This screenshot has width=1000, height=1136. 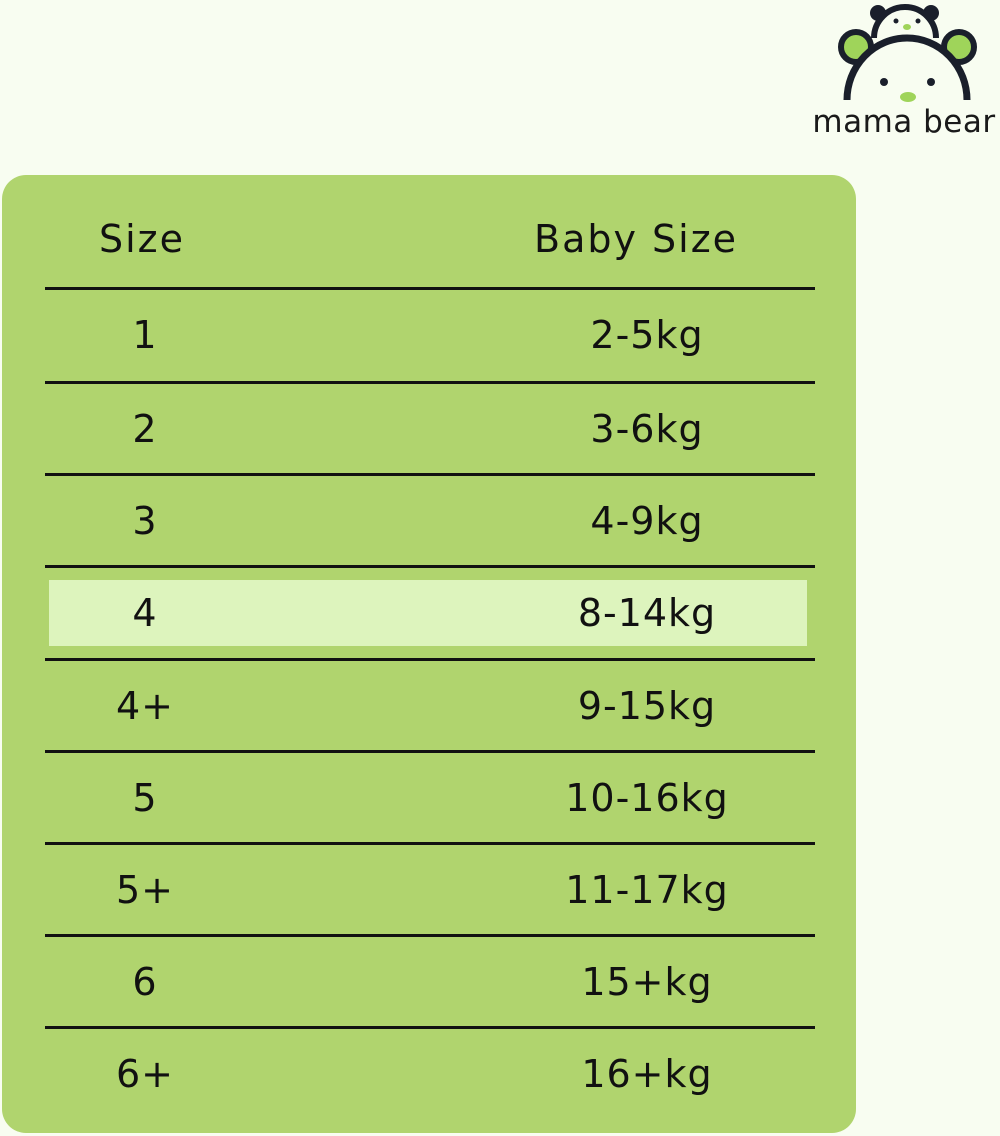 I want to click on table-row: 4 8-14kg, so click(x=429, y=616).